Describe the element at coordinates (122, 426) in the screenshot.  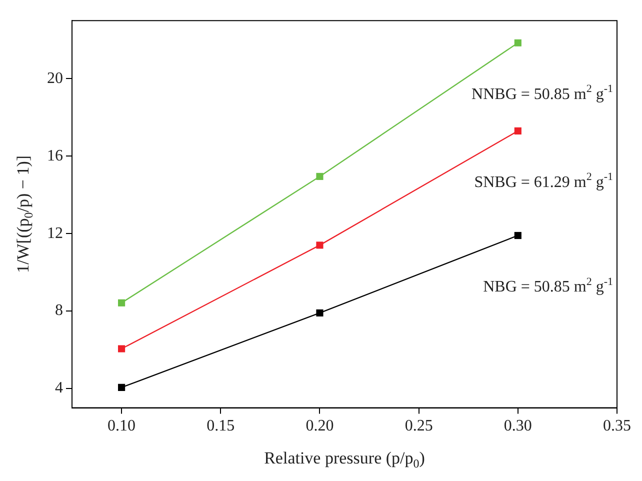
I see `x-tick-label: 0.10` at that location.